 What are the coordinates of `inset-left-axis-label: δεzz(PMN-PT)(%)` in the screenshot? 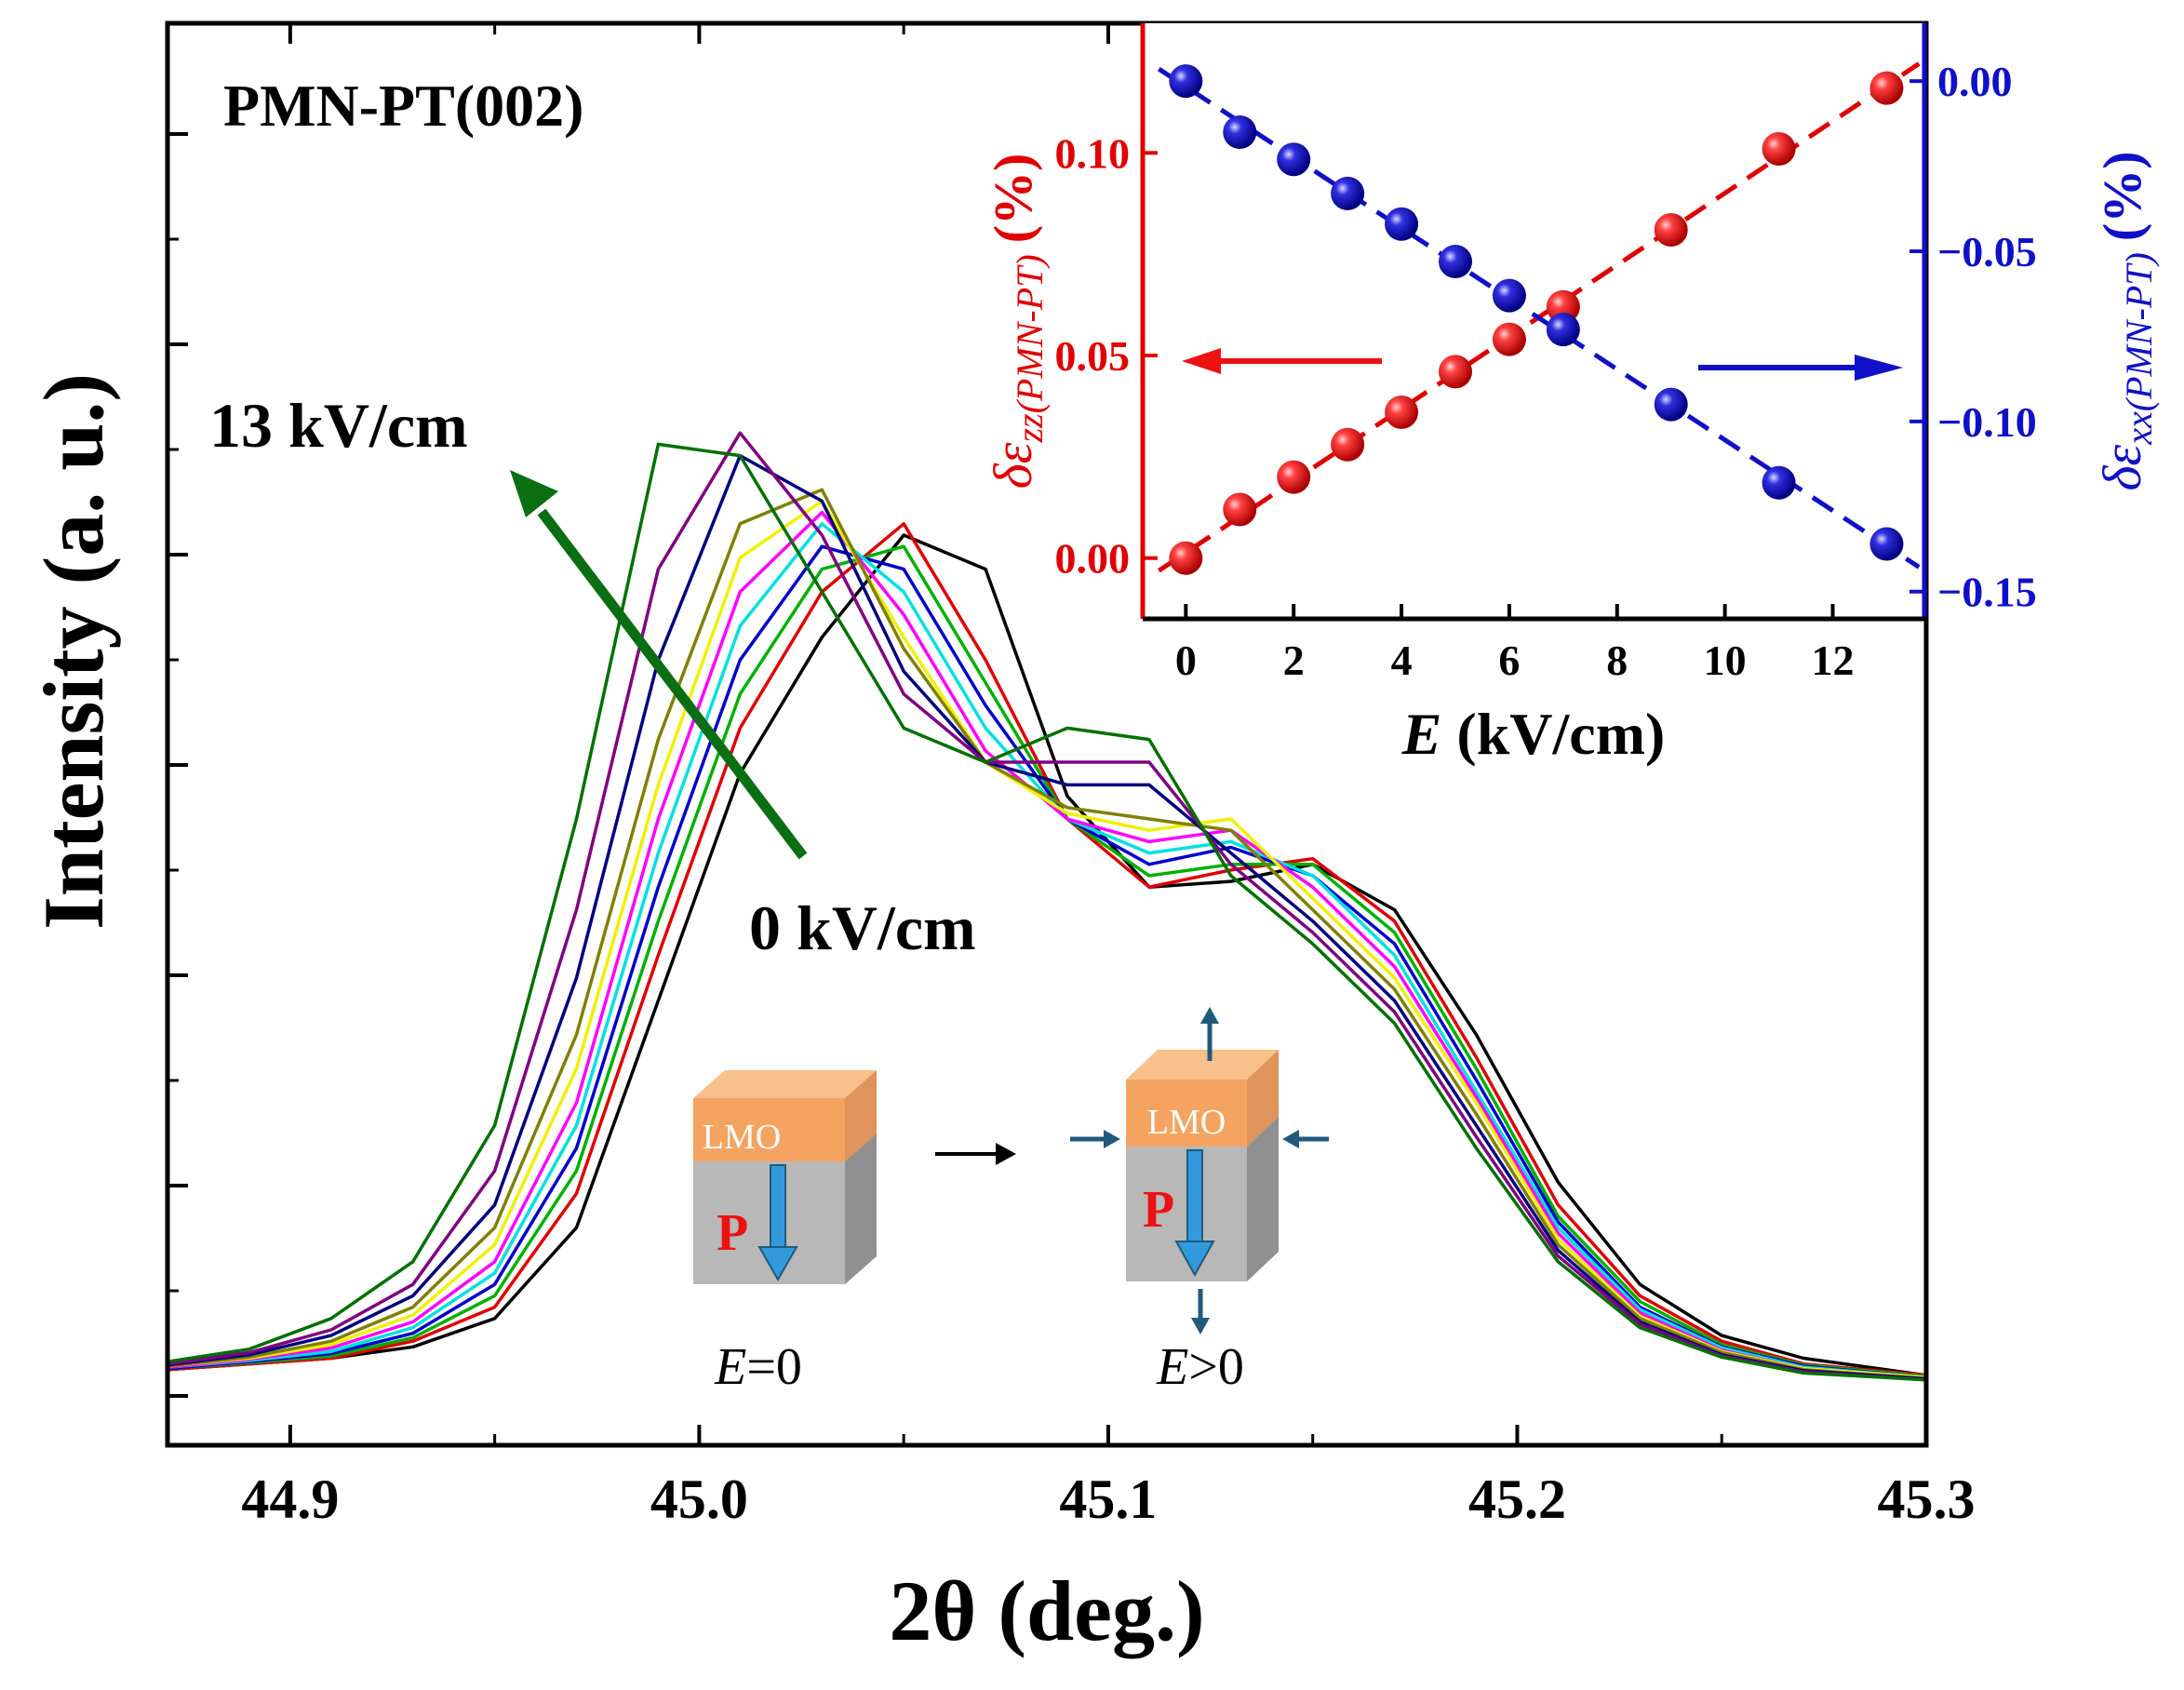 It's located at (1017, 322).